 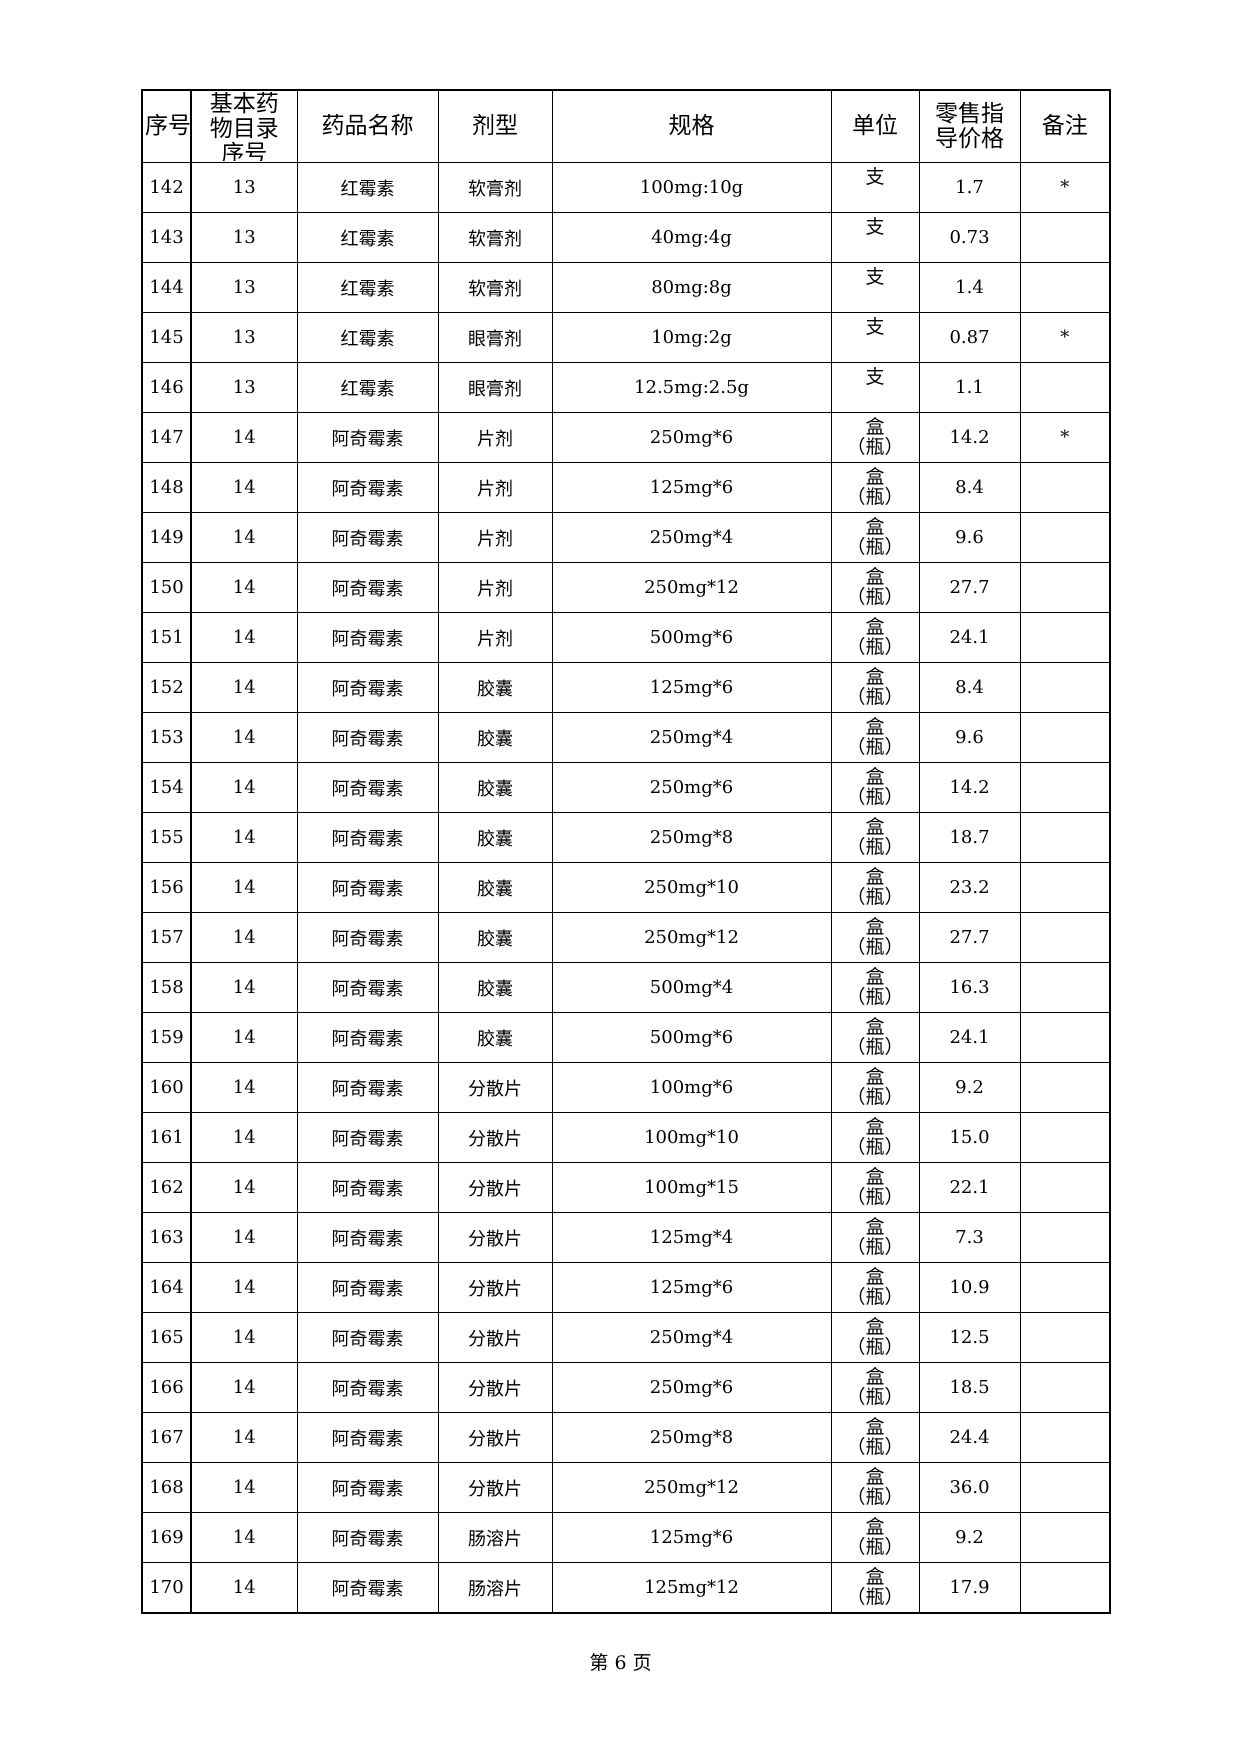 I want to click on table-row: 159 14 阿奇霉素 胶囊 500mg*6 盒（瓶） 24.1, so click(x=626, y=1037).